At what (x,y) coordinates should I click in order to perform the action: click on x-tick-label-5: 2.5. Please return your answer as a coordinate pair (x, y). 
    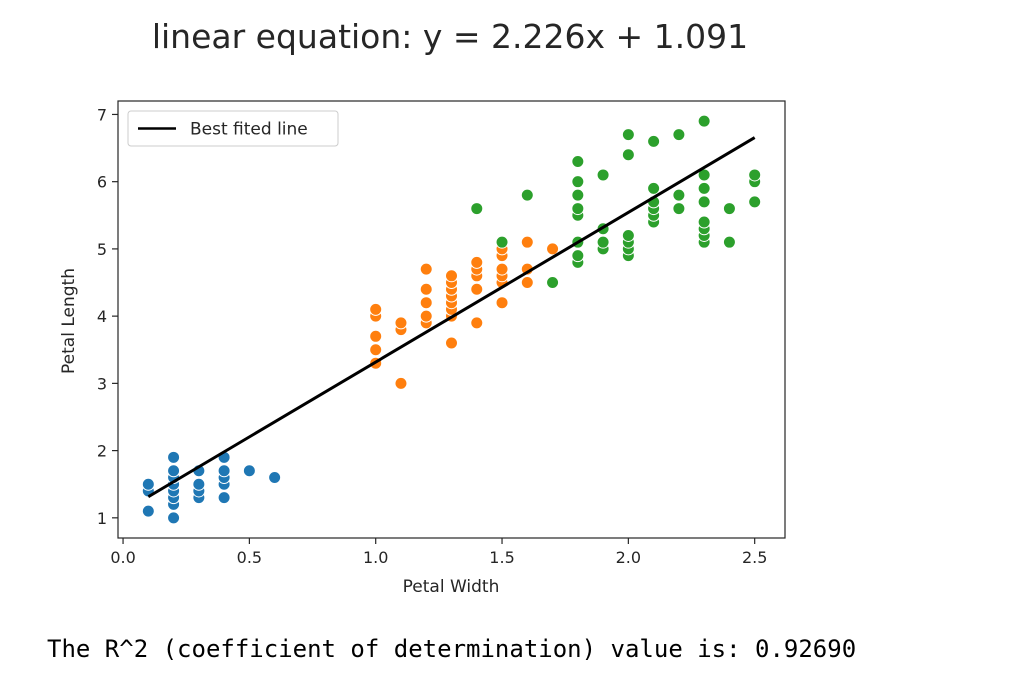
    Looking at the image, I should click on (754, 557).